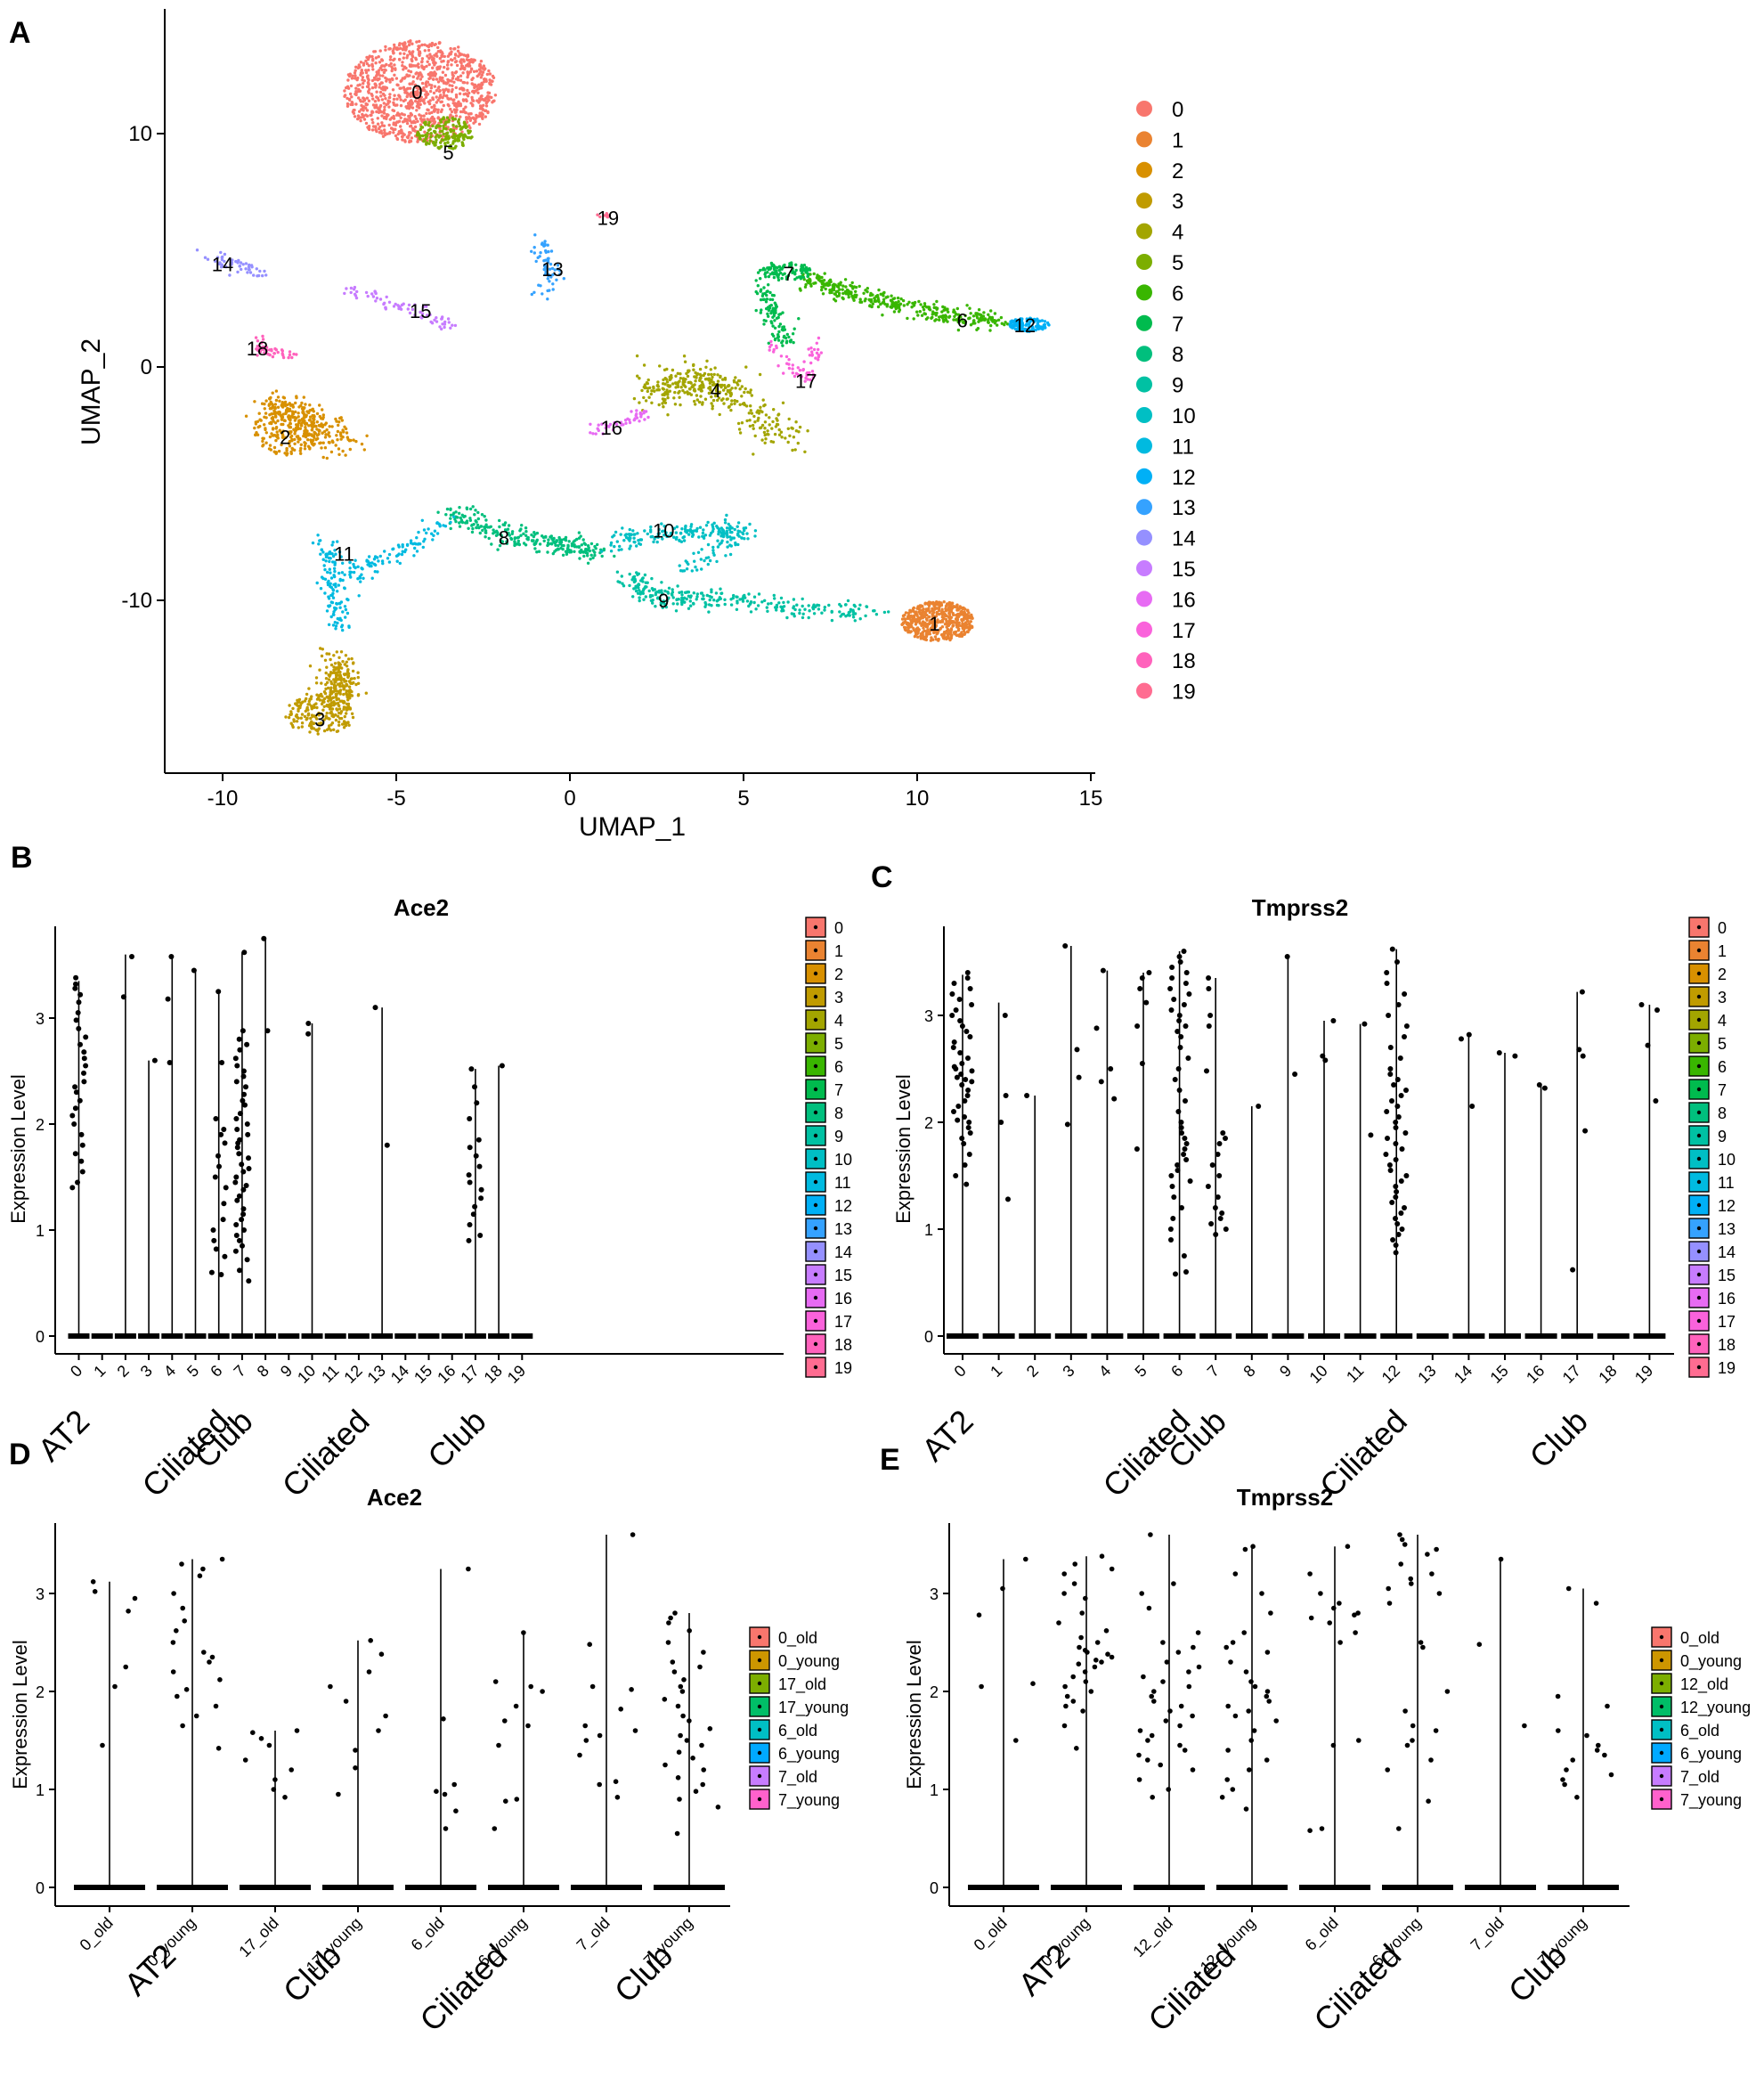 The image size is (1764, 2078). Describe the element at coordinates (504, 537) in the screenshot. I see `umap-cluster-label-8: 8` at that location.